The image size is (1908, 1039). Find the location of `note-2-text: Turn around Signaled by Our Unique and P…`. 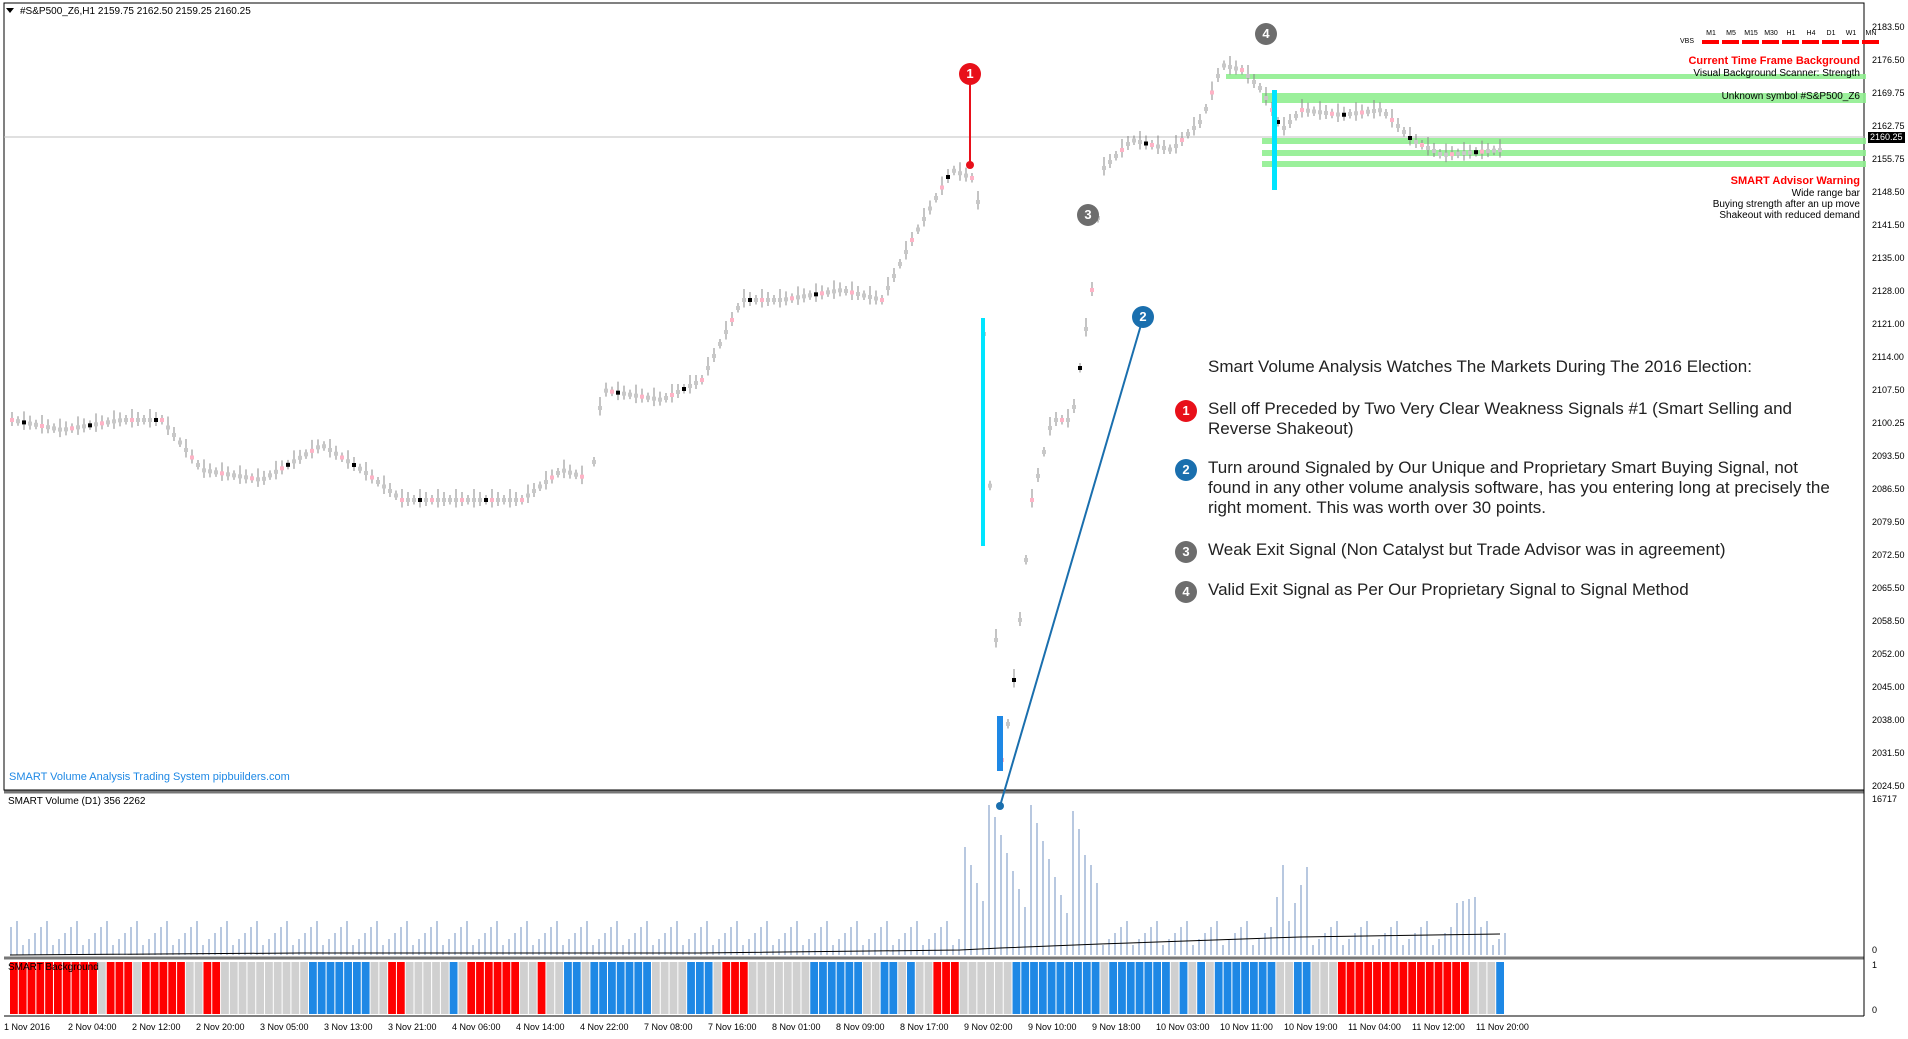

note-2-text: Turn around Signaled by Our Unique and P… is located at coordinates (1519, 487).